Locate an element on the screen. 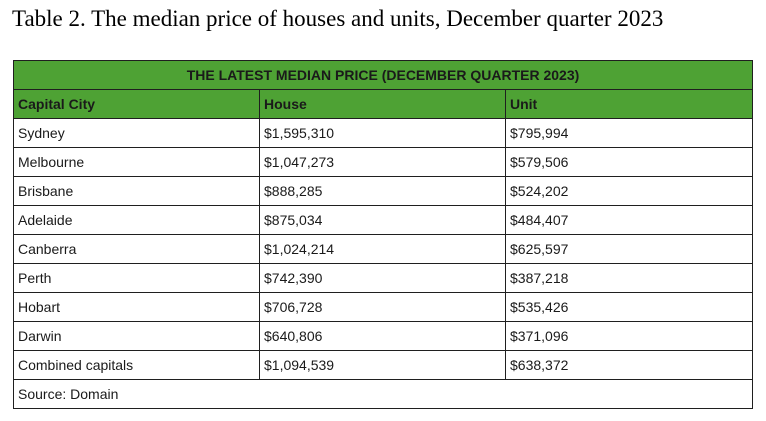 This screenshot has height=421, width=766. cell-unit: $387,218 is located at coordinates (629, 278).